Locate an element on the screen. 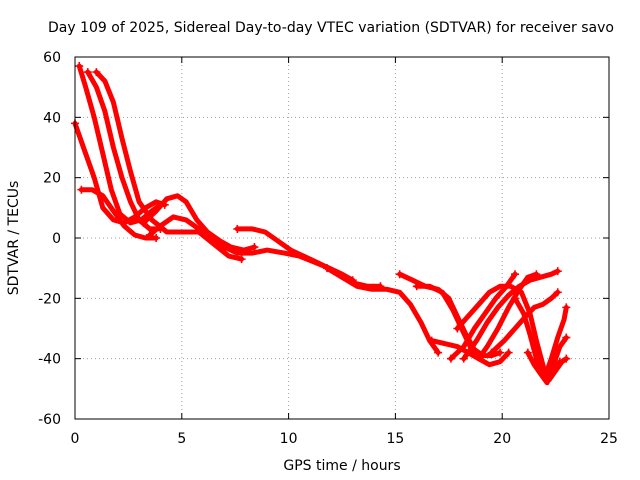 The height and width of the screenshot is (480, 640). y-tick-label: 0 is located at coordinates (56, 239).